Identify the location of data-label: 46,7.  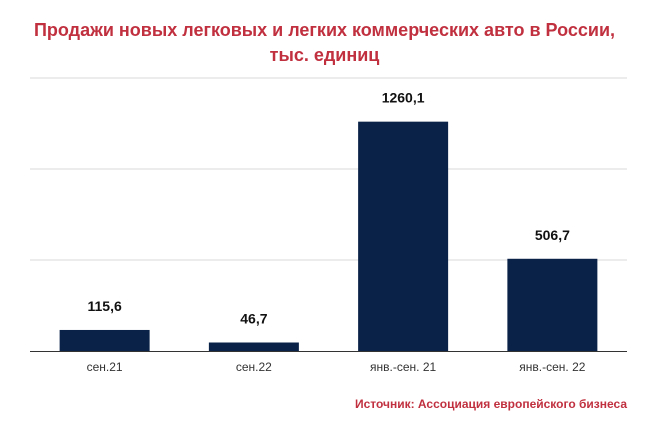
(253, 319).